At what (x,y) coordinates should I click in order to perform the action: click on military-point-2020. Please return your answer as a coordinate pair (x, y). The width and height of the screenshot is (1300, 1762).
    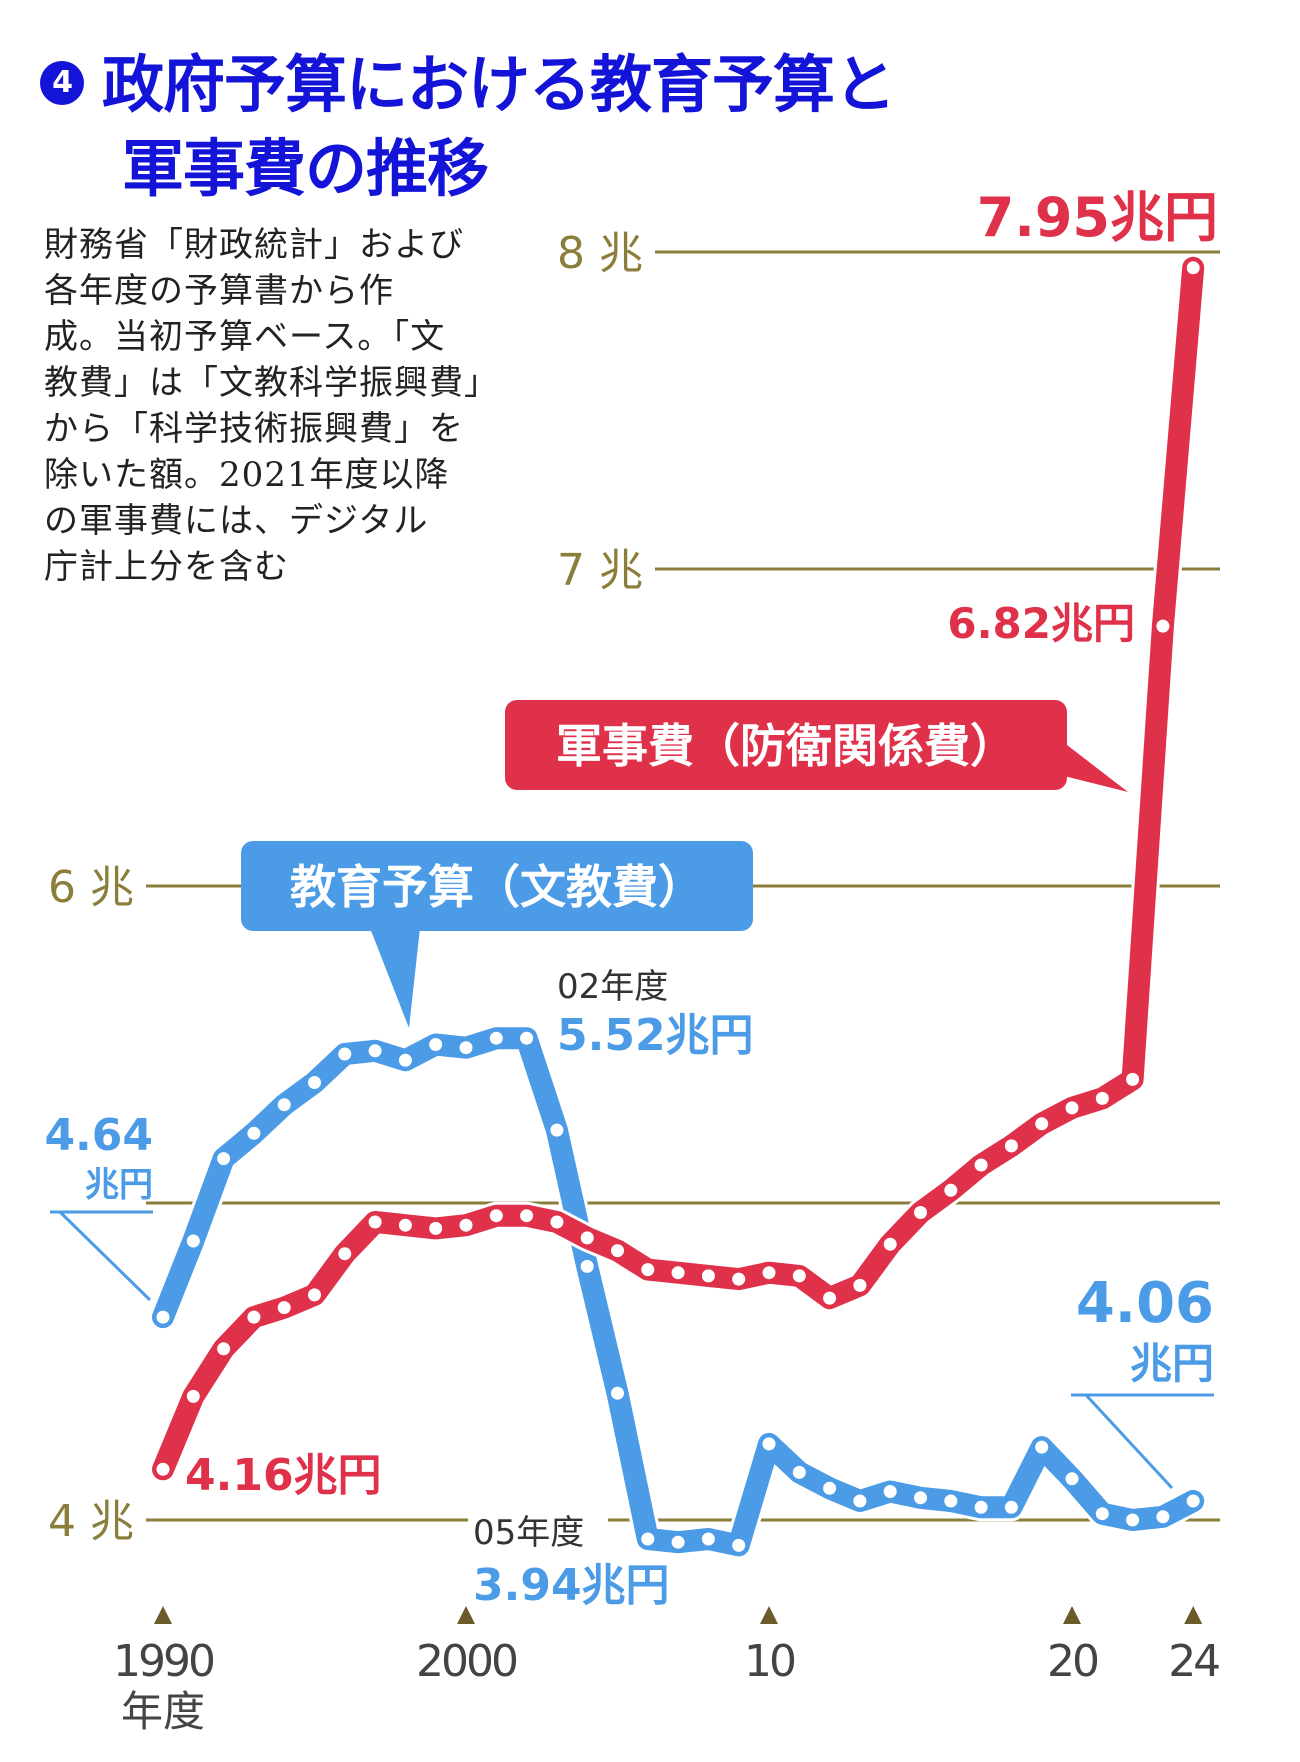
    Looking at the image, I should click on (1072, 1108).